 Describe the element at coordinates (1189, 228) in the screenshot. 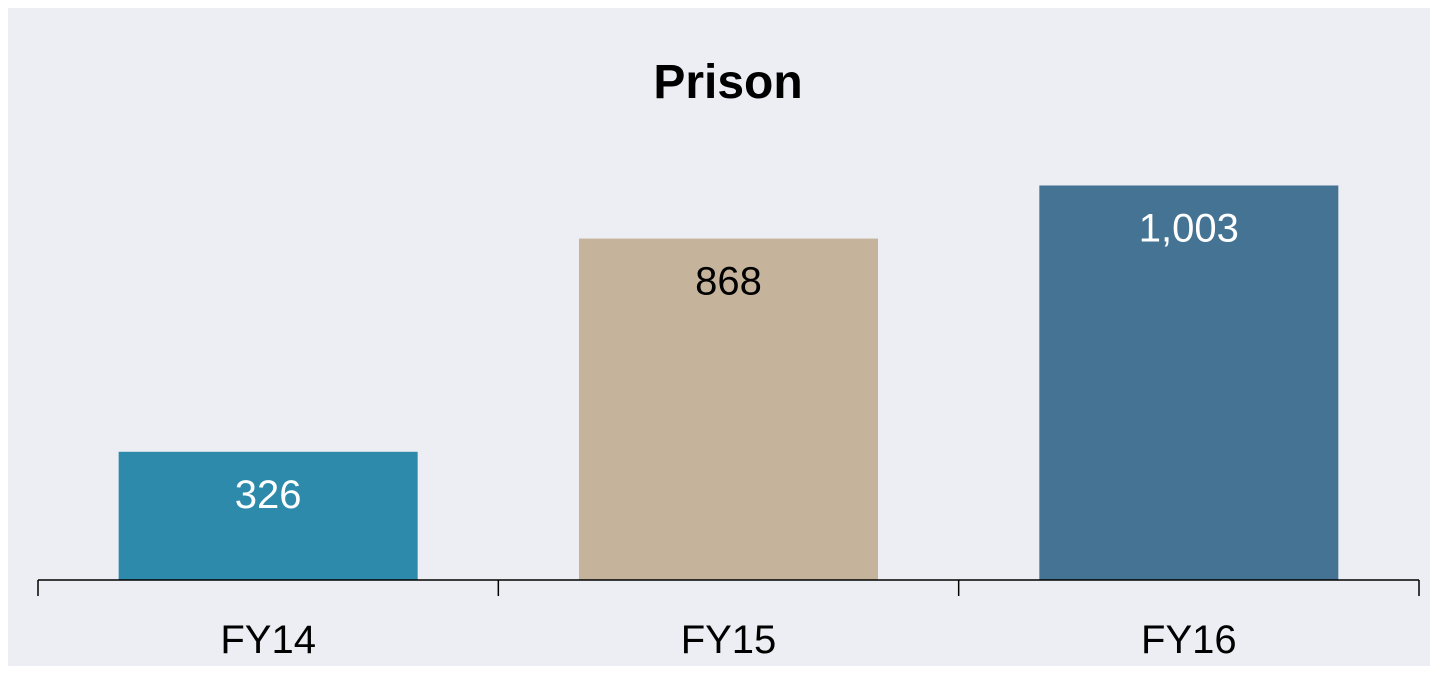

I see `bar-value-label: 1,003` at that location.